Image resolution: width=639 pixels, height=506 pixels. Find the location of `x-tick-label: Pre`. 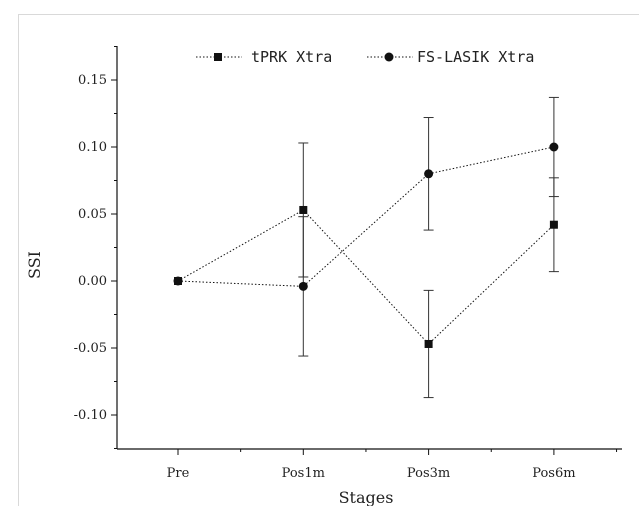

x-tick-label: Pre is located at coordinates (178, 473).